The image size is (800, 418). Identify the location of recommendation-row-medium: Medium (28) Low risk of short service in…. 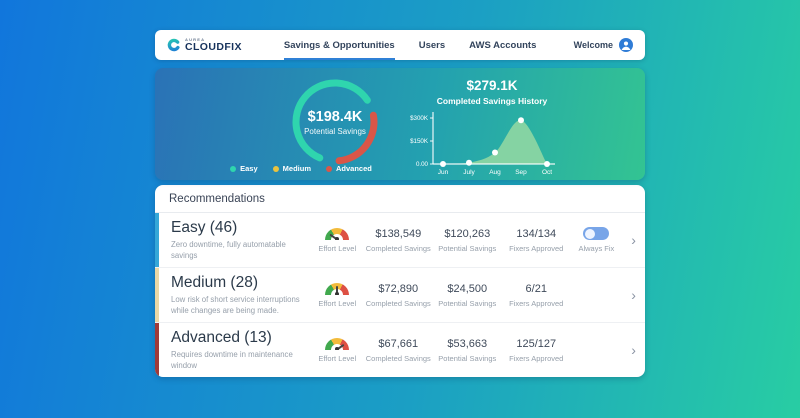
(400, 295).